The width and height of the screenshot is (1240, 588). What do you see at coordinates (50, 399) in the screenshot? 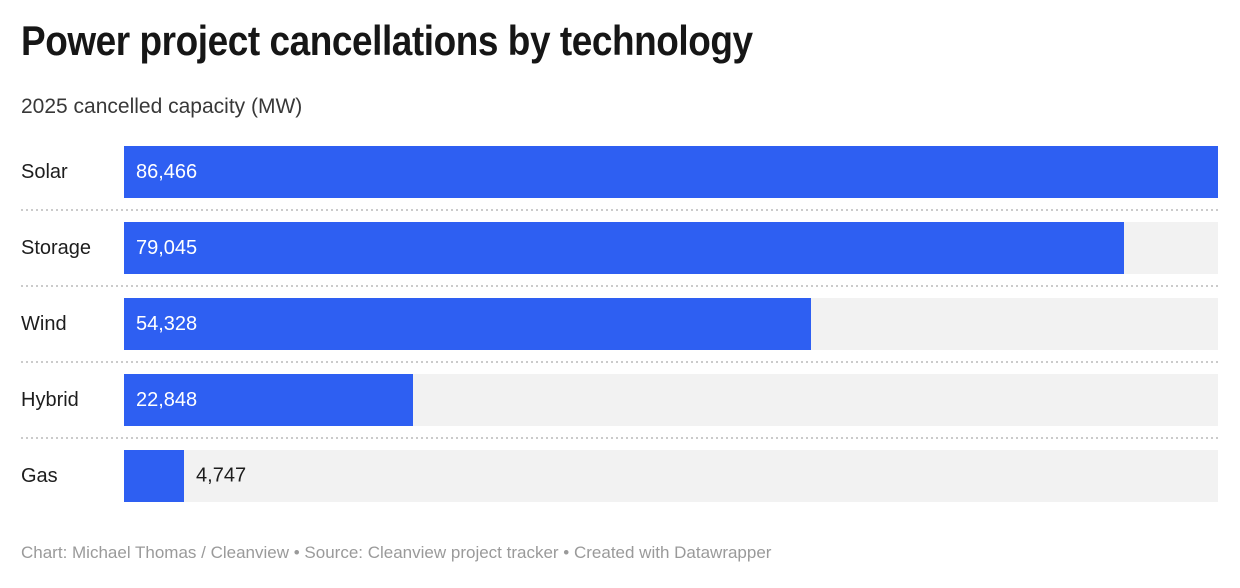
I see `category-label: Hybrid` at bounding box center [50, 399].